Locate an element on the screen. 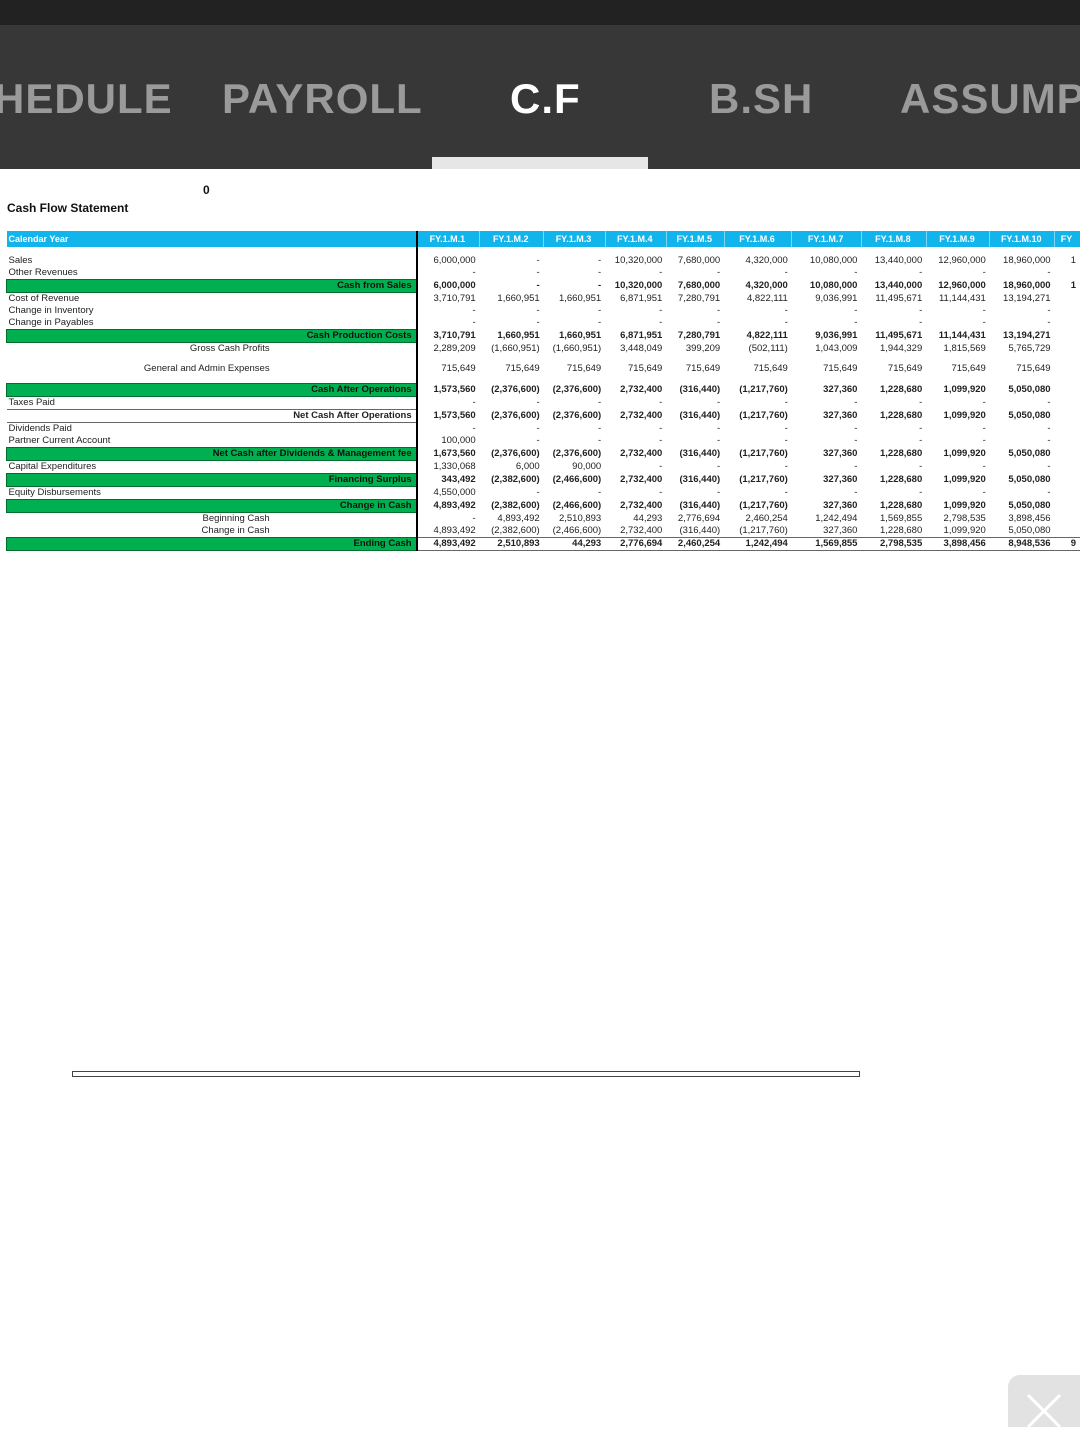  value-cell: (2,376,600) is located at coordinates (575, 416).